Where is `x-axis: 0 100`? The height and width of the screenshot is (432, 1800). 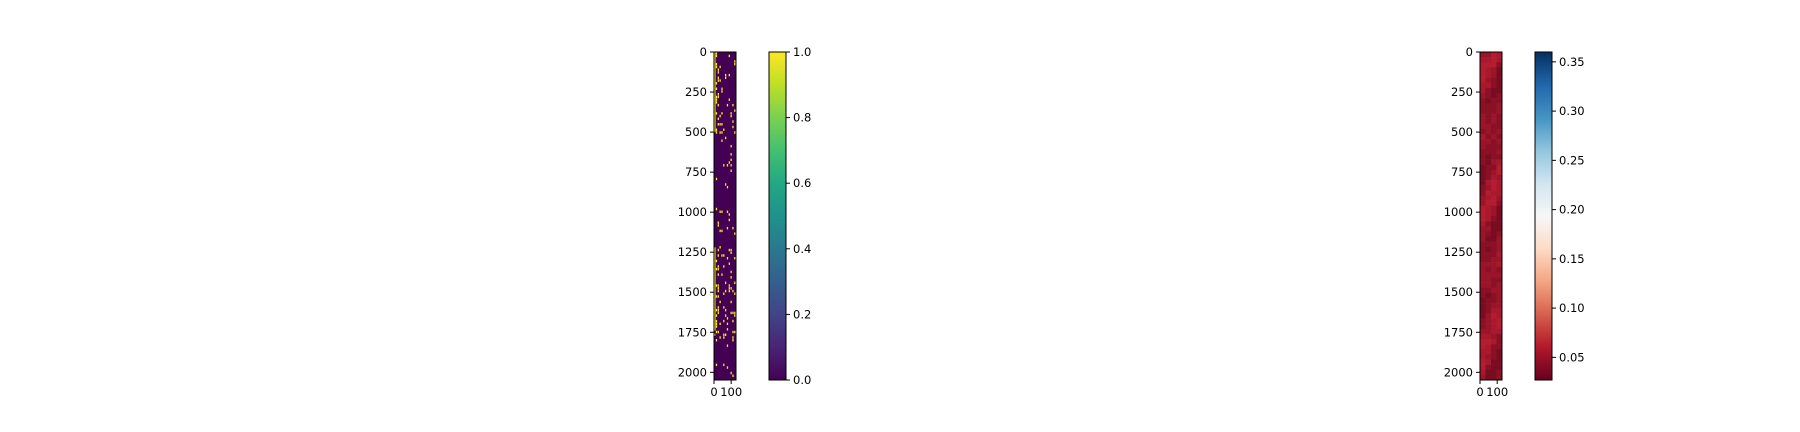
x-axis: 0 100 is located at coordinates (726, 389).